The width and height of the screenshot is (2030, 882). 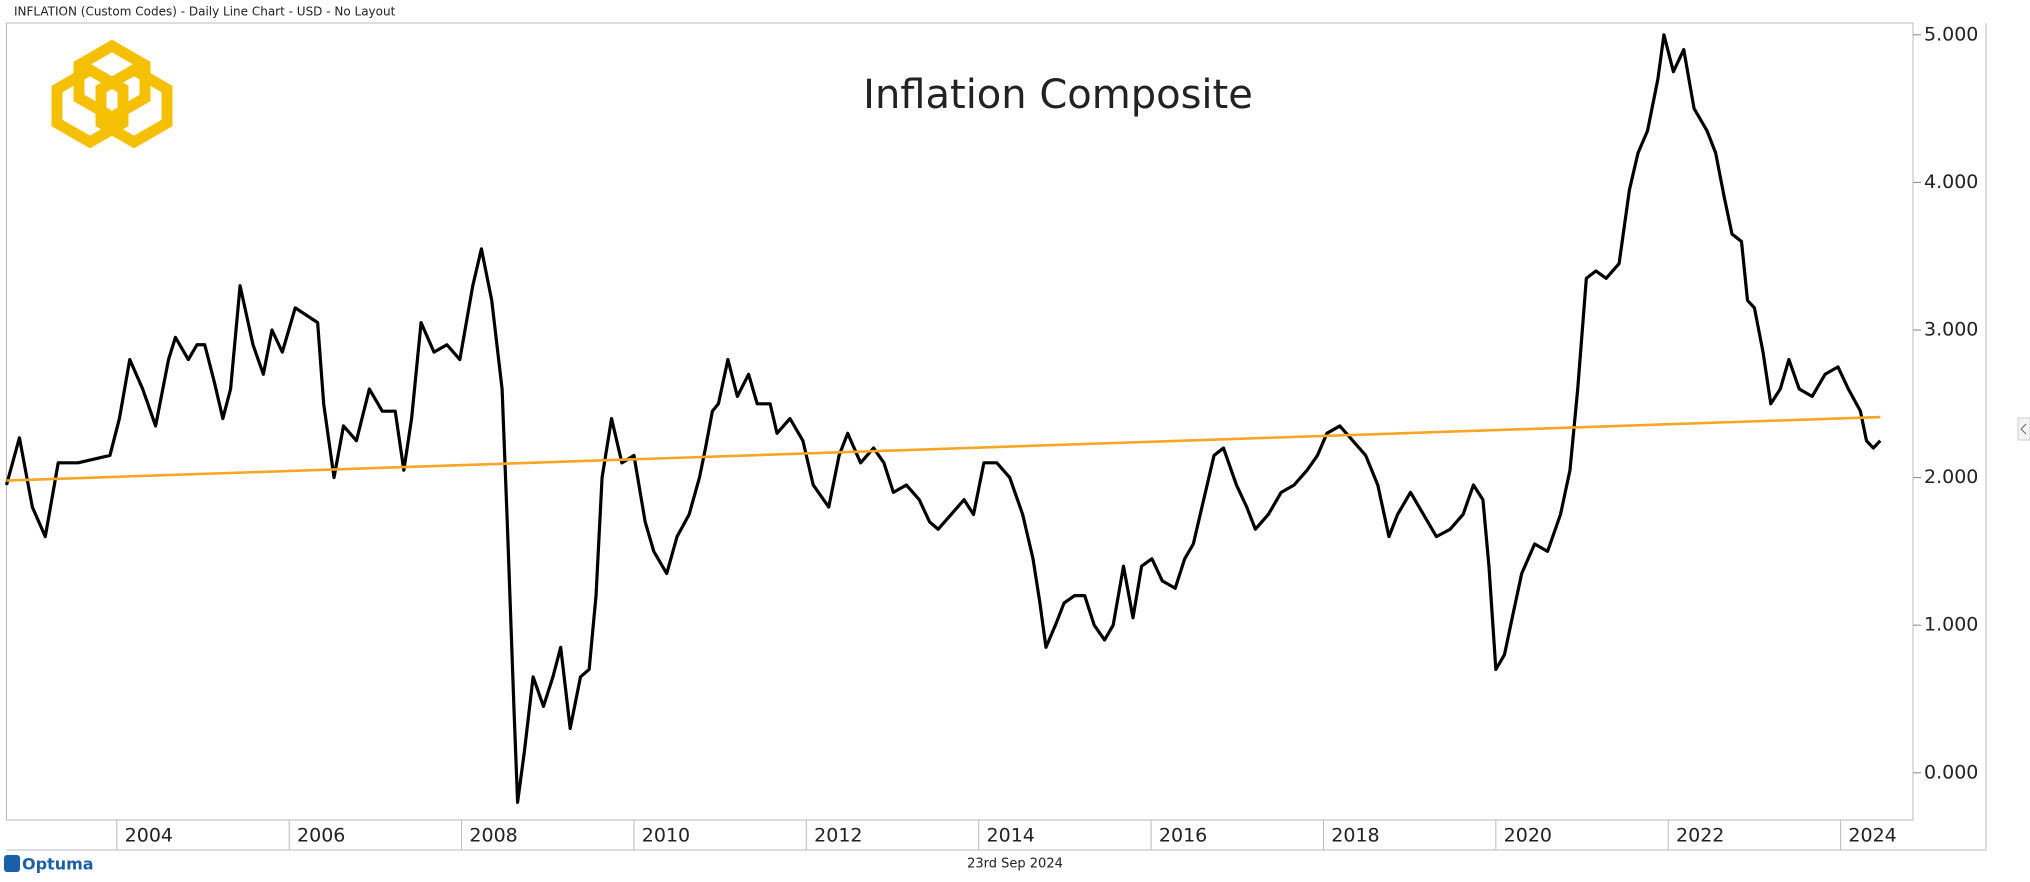 I want to click on logo, so click(x=112, y=94).